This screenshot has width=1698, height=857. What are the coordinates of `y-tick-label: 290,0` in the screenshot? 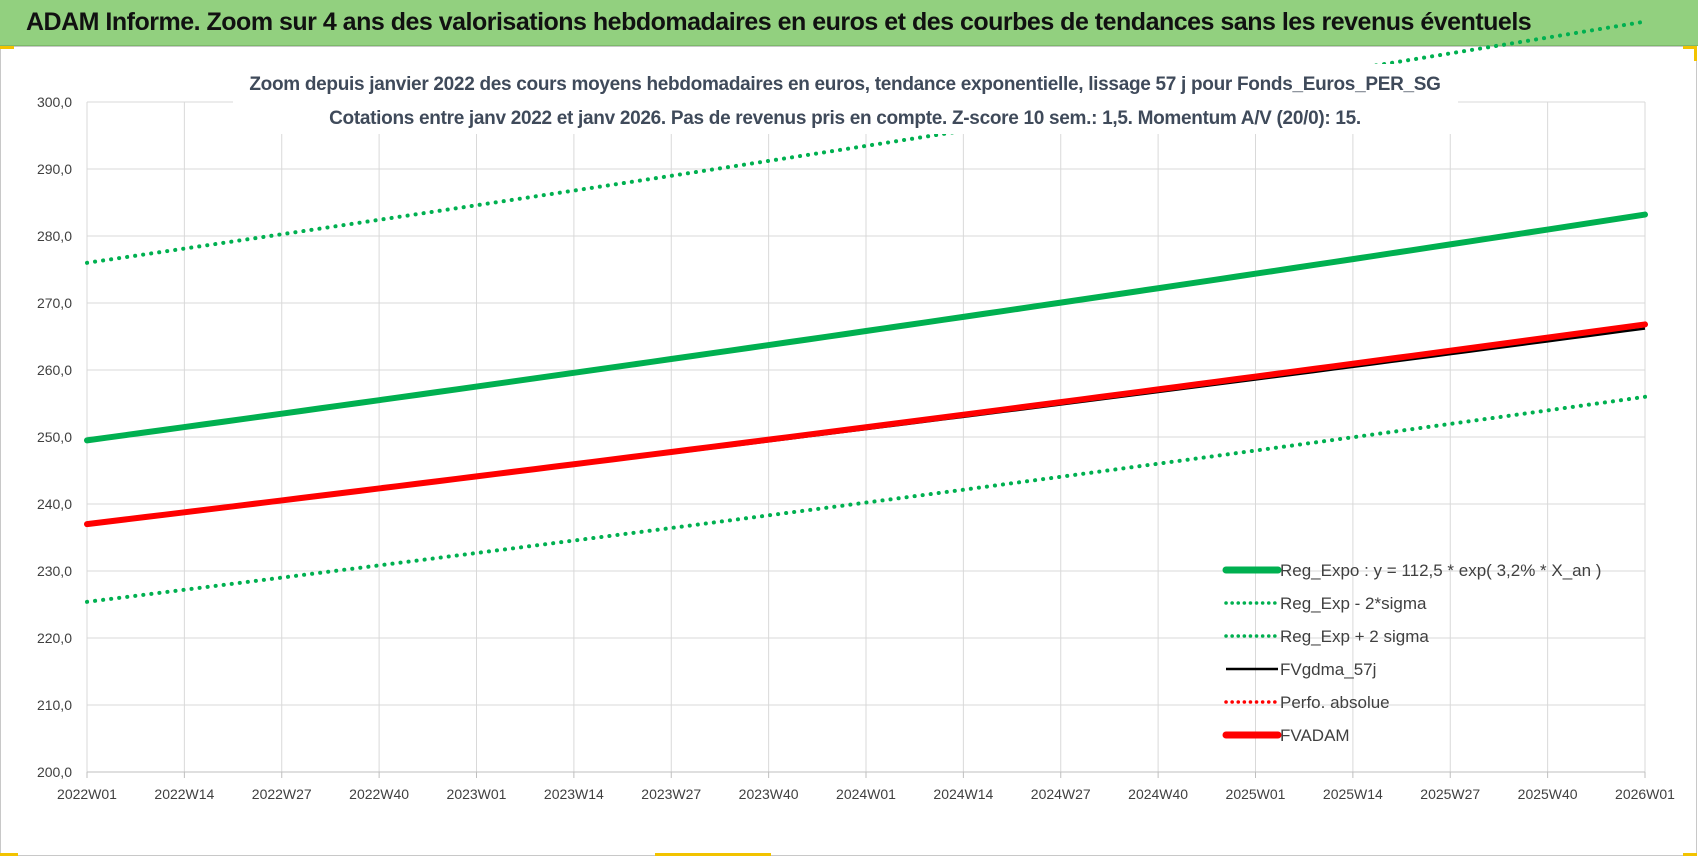 It's located at (54, 169).